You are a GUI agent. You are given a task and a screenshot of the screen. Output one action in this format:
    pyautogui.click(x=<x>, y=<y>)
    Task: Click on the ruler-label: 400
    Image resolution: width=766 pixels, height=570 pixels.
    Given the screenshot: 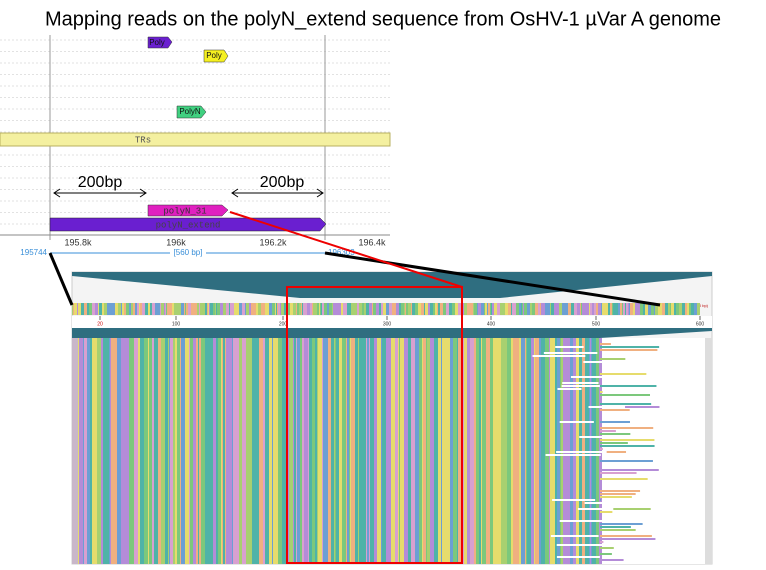 What is the action you would take?
    pyautogui.click(x=491, y=324)
    